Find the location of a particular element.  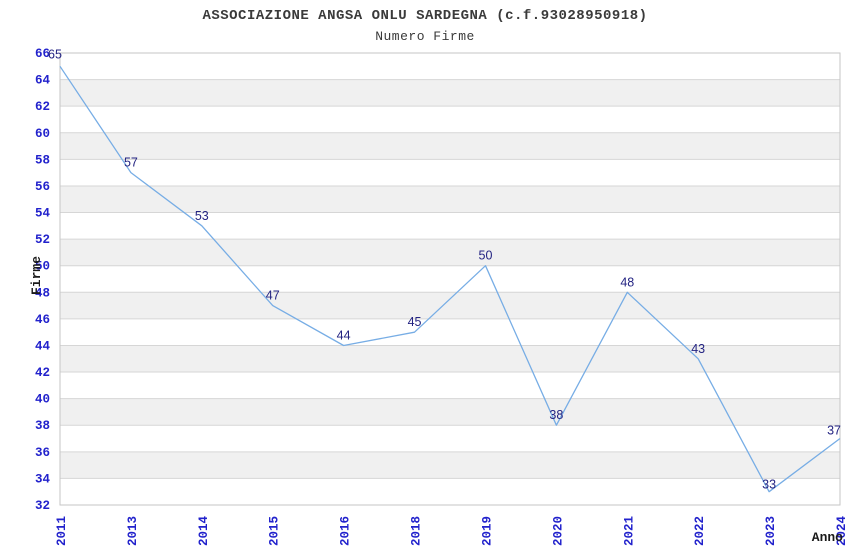

y-tick-label: 56 is located at coordinates (42, 187).